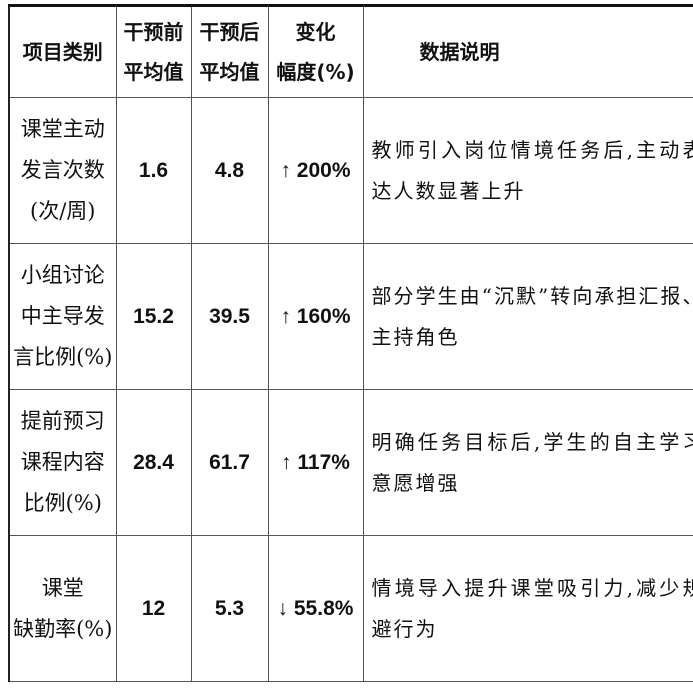  Describe the element at coordinates (527, 316) in the screenshot. I see `note-cell: 部分学生由“沉默”转向承担汇报、主持角色` at that location.